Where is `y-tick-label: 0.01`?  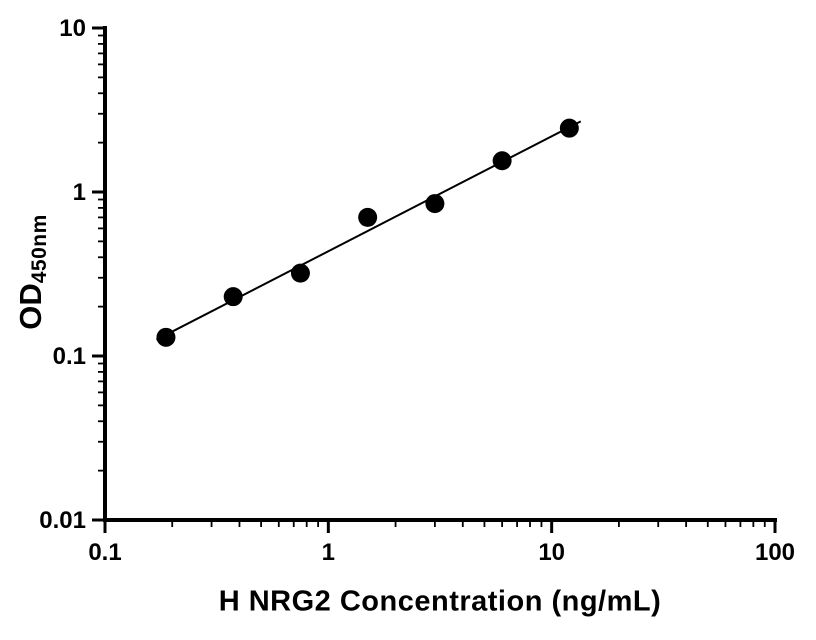
y-tick-label: 0.01 is located at coordinates (62, 520).